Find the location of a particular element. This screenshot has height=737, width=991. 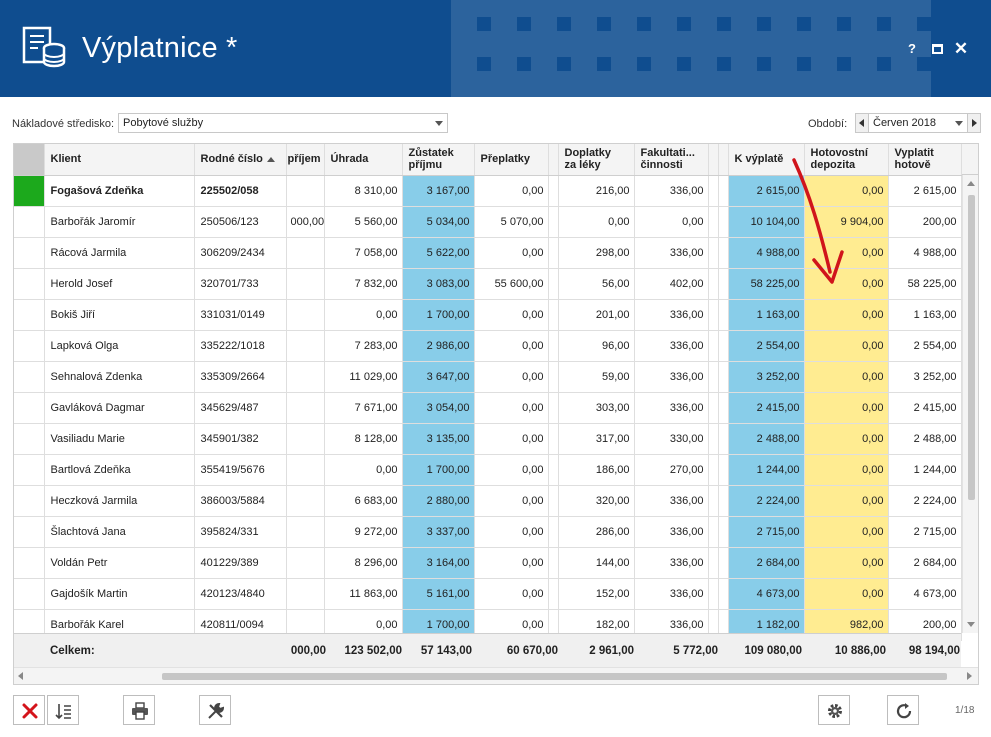

cell-birth-number: 401229/389 is located at coordinates (240, 563).